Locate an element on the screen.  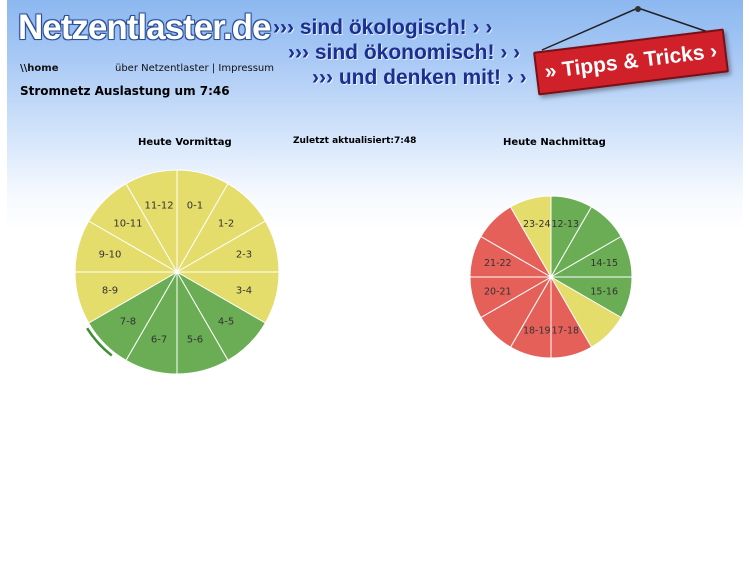
site-logo: Netzentlaster.de is located at coordinates (144, 27).